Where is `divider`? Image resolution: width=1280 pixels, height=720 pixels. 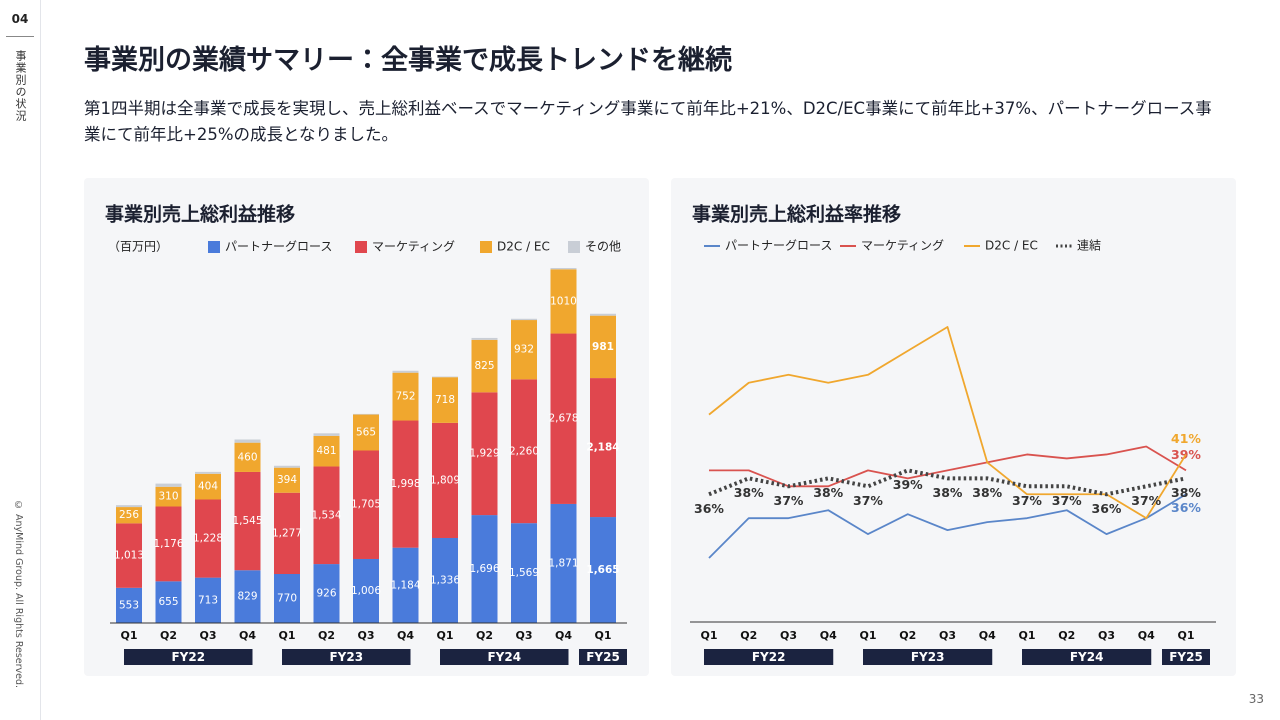
divider is located at coordinates (20, 36).